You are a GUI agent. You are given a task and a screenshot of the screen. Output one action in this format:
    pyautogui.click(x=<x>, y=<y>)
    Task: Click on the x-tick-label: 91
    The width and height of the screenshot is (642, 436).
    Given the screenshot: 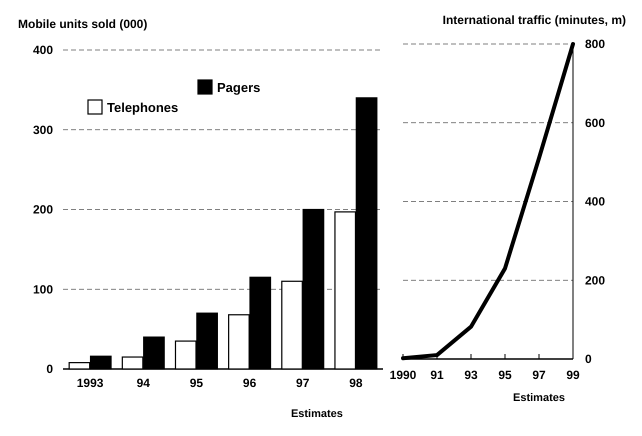 What is the action you would take?
    pyautogui.click(x=437, y=375)
    